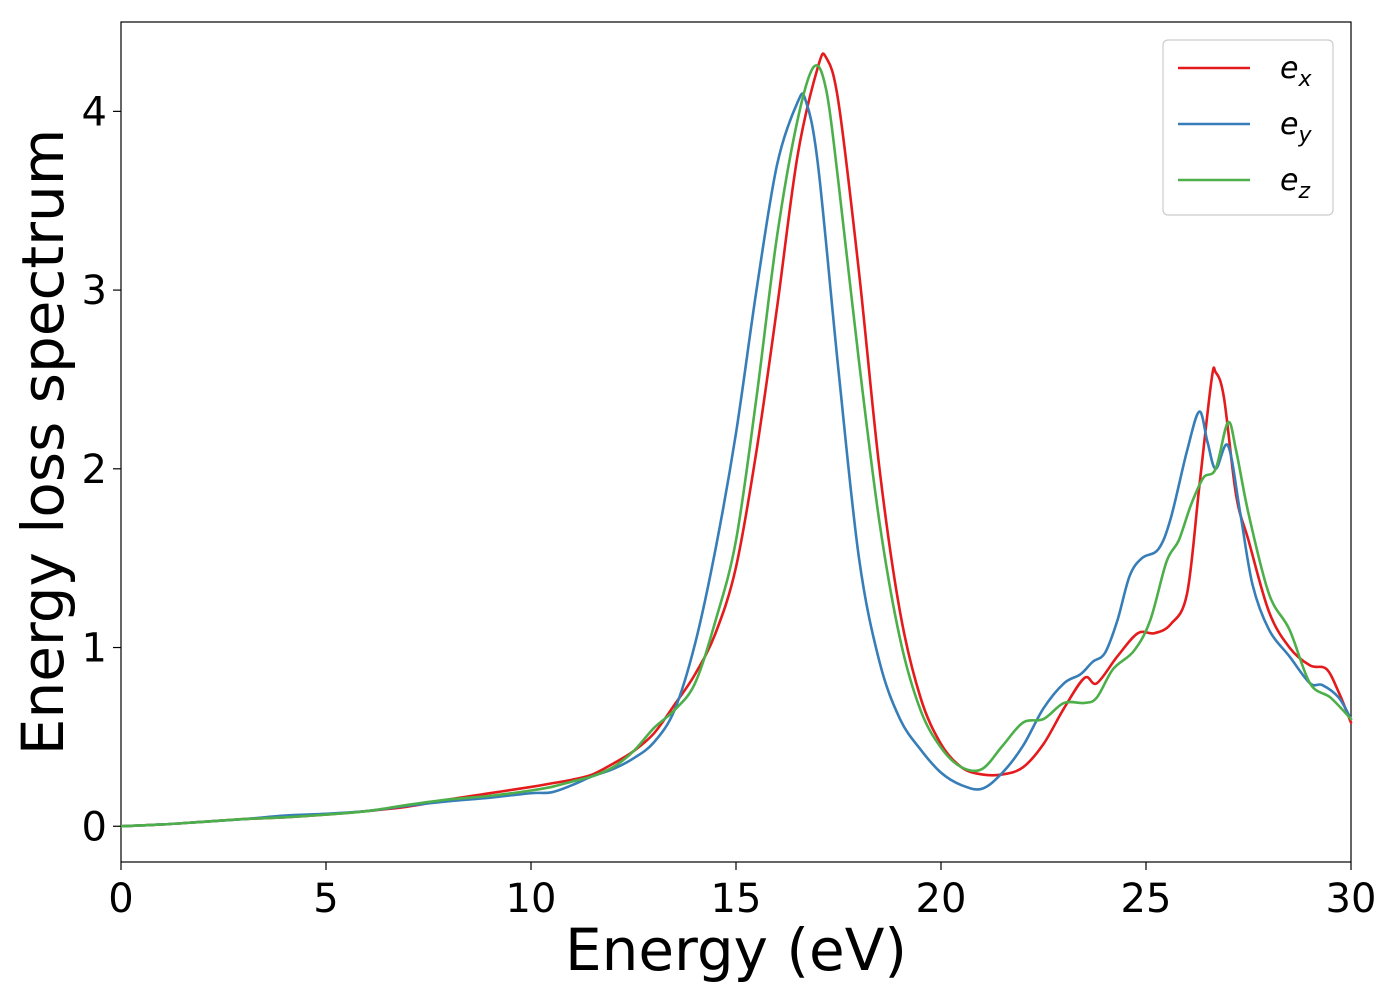  I want to click on y-axis-title: Energy loss spectrum, so click(43, 442).